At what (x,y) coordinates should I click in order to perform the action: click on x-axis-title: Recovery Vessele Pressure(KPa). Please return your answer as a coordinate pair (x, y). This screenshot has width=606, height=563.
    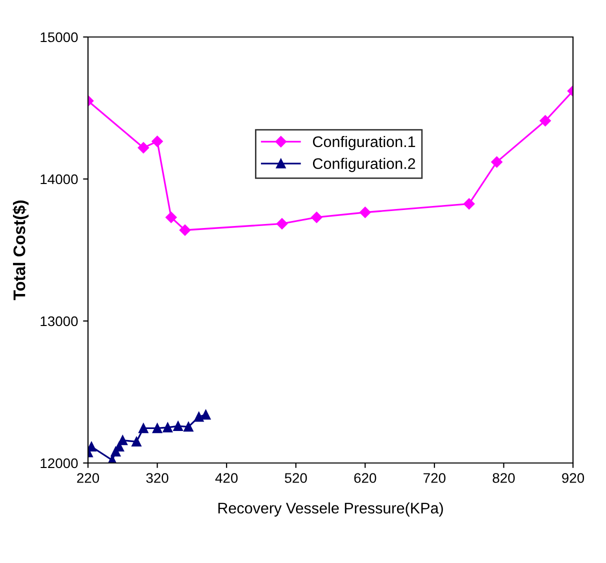
    Looking at the image, I should click on (330, 509).